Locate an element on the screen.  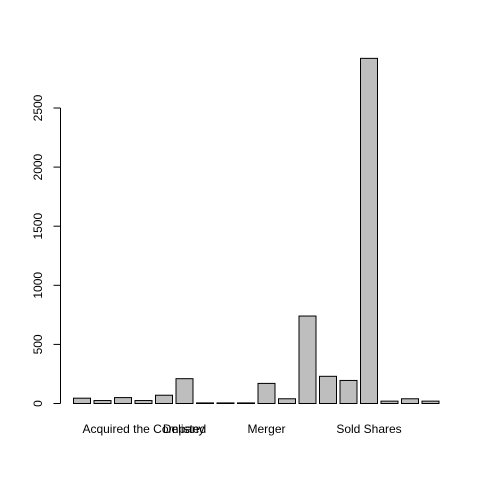
y-tick-label-5: 2500 is located at coordinates (38, 107).